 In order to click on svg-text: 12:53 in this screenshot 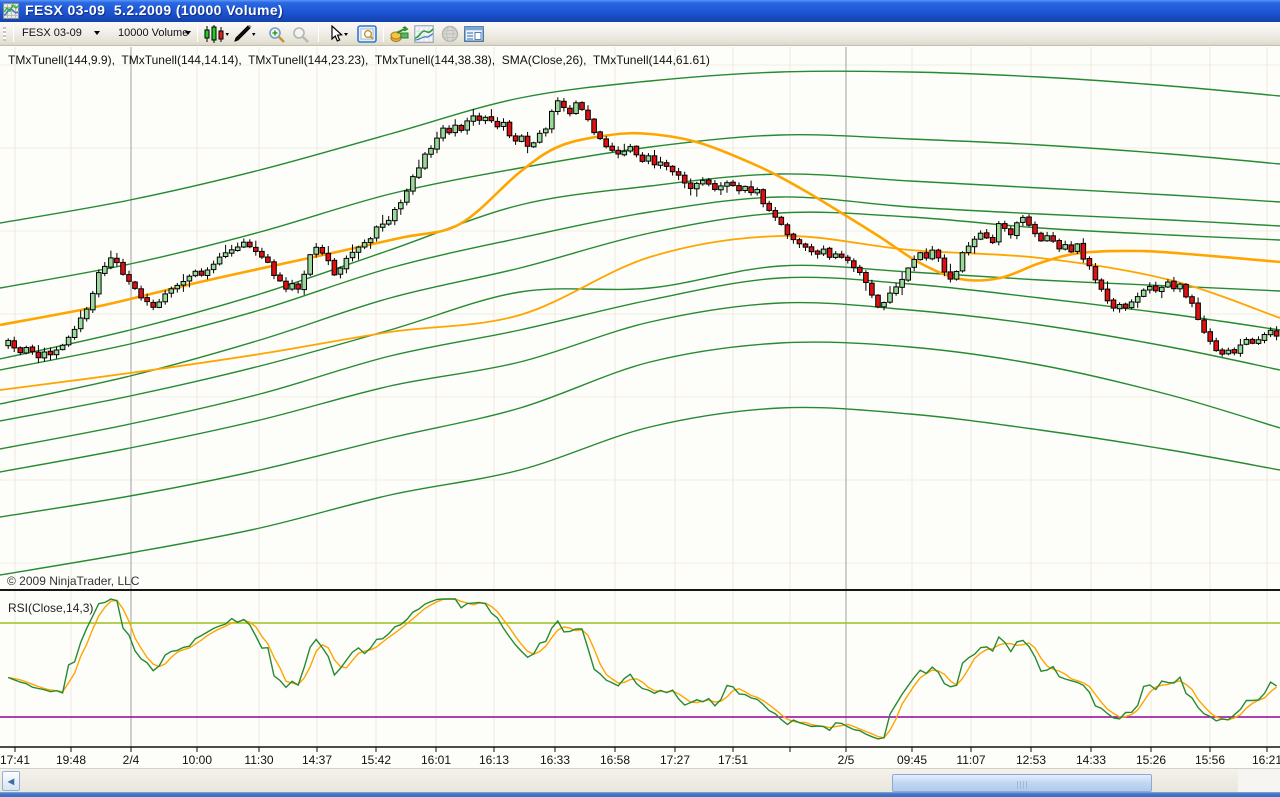, I will do `click(1031, 760)`.